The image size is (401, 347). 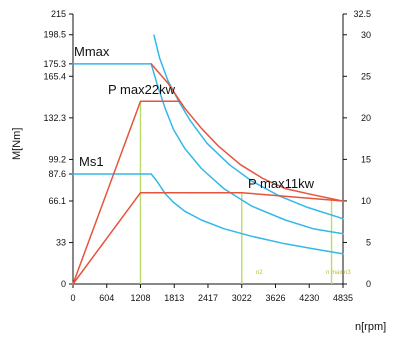 What do you see at coordinates (370, 327) in the screenshot?
I see `x-axis-title: n[rpm]` at bounding box center [370, 327].